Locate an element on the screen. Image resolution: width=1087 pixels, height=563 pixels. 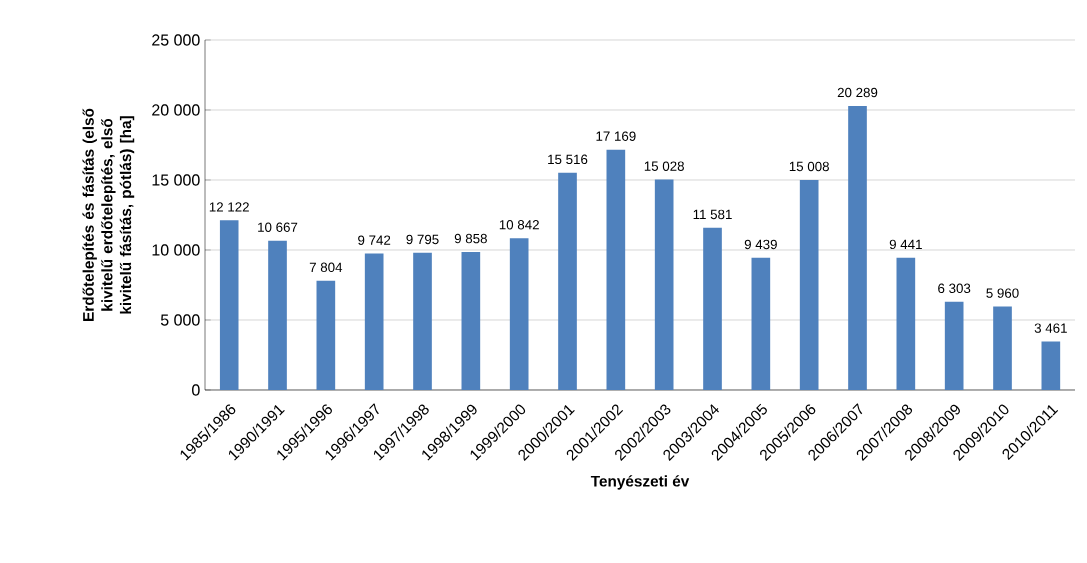
data-label: 20 289 is located at coordinates (857, 92).